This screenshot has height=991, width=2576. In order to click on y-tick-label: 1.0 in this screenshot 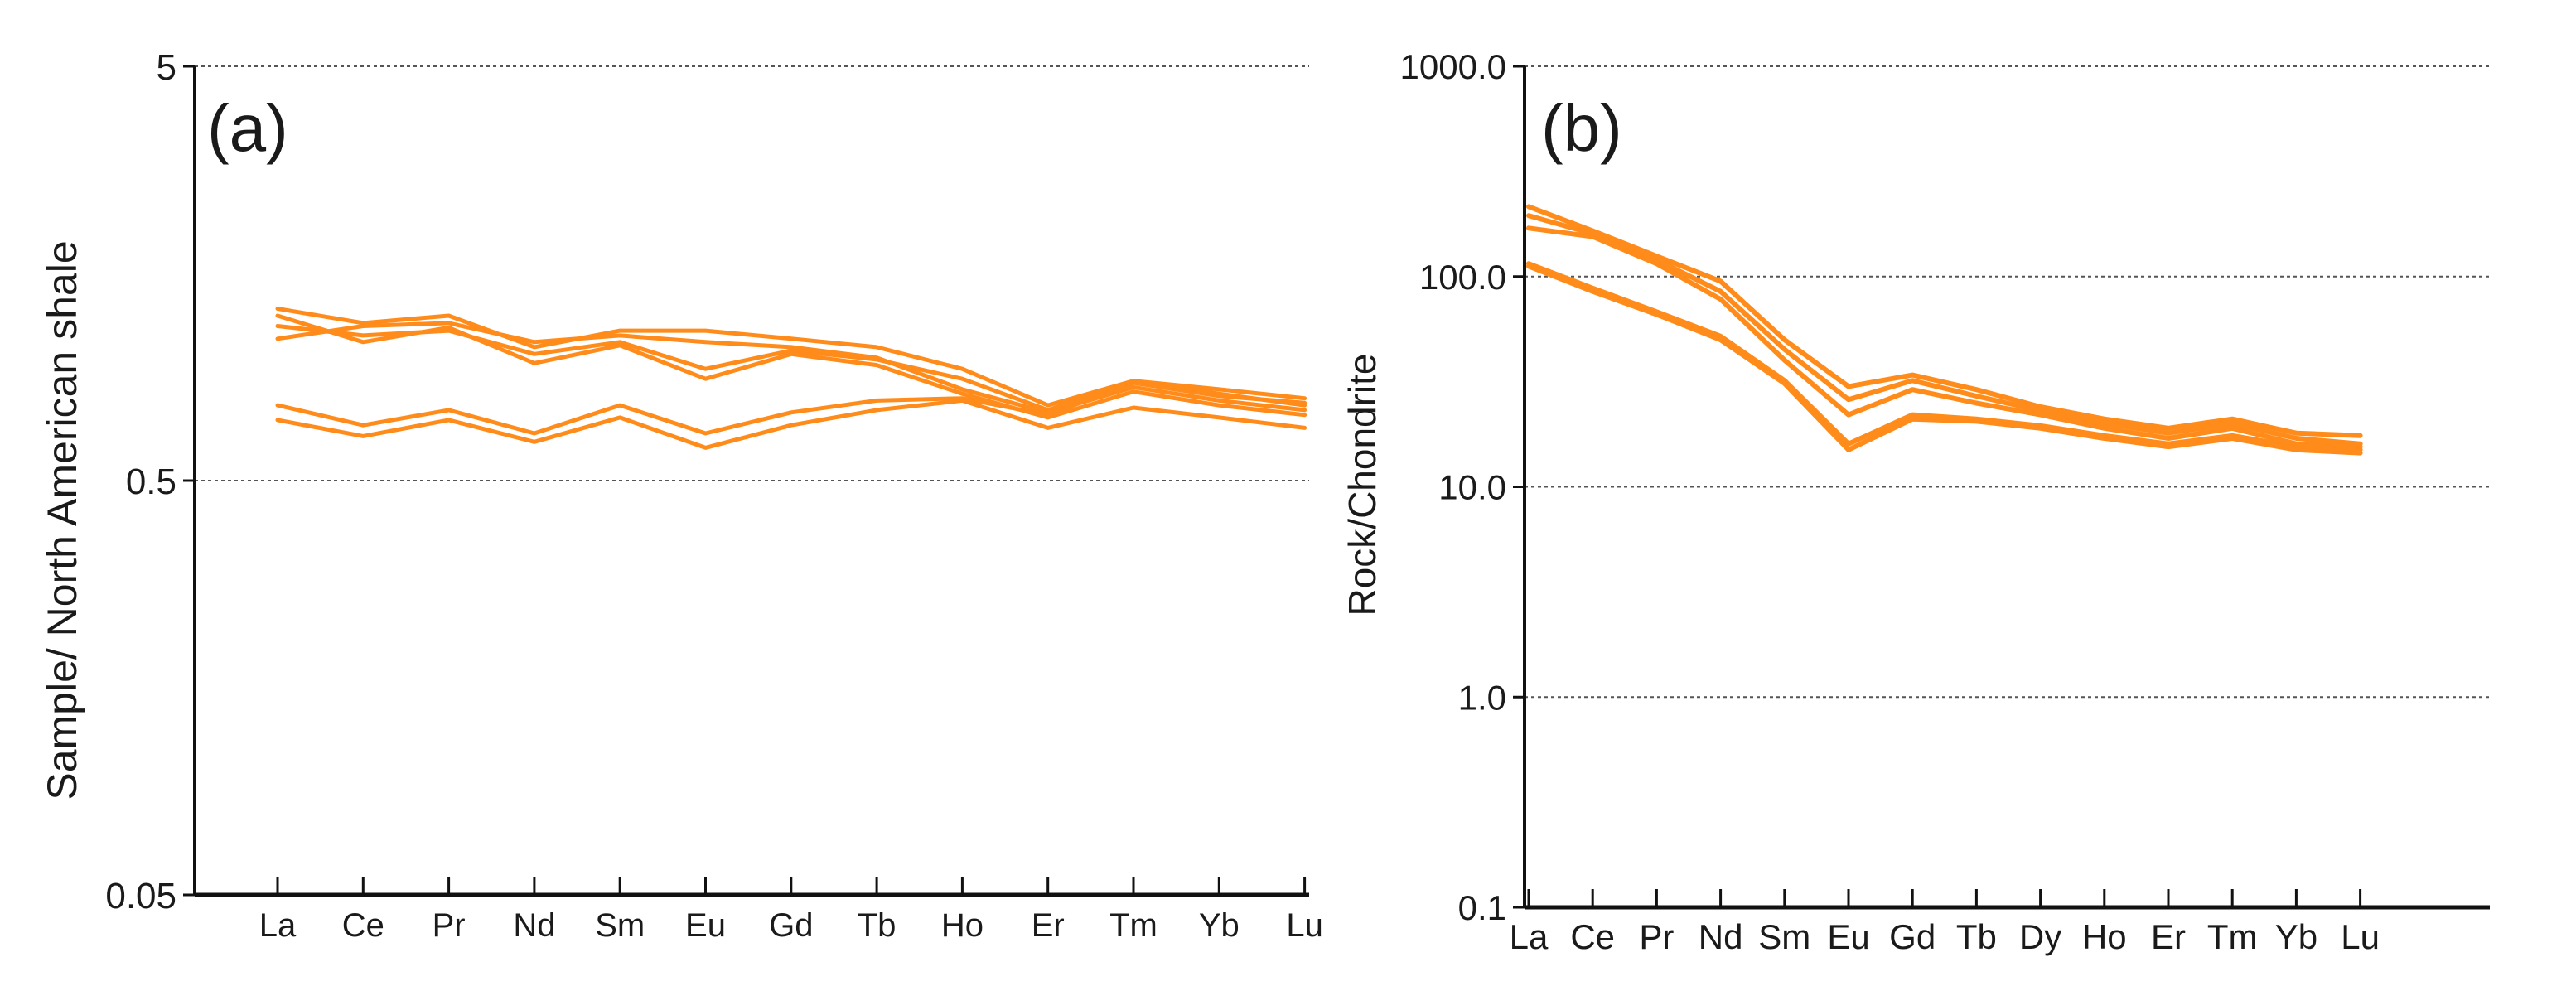, I will do `click(1482, 697)`.